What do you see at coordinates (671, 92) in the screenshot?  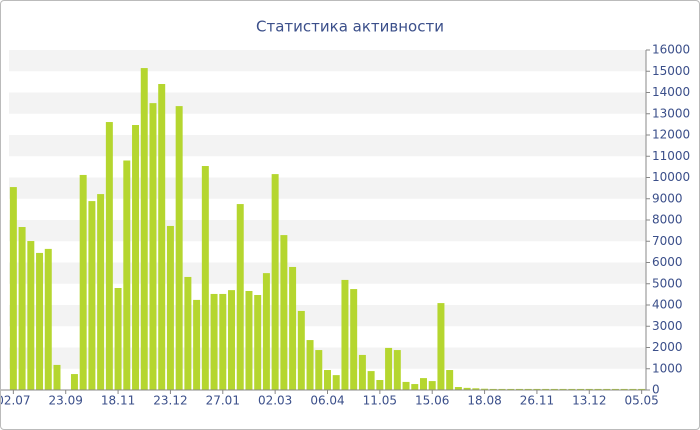 I see `y-tick-label: 14000` at bounding box center [671, 92].